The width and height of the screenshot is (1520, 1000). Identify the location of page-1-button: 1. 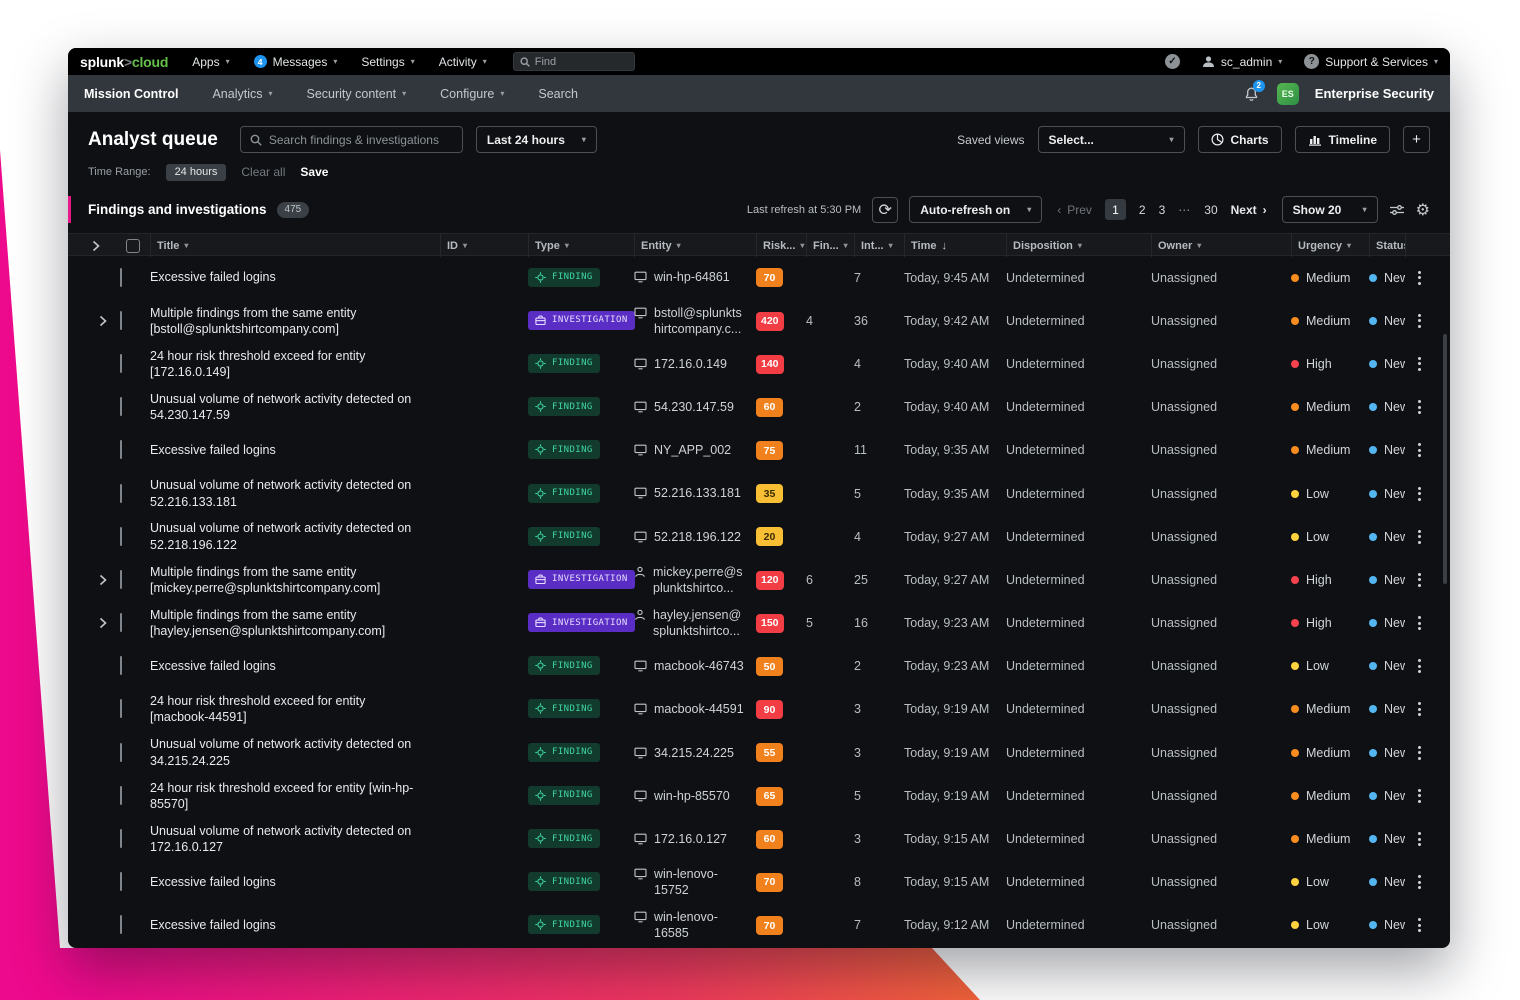
(1115, 209).